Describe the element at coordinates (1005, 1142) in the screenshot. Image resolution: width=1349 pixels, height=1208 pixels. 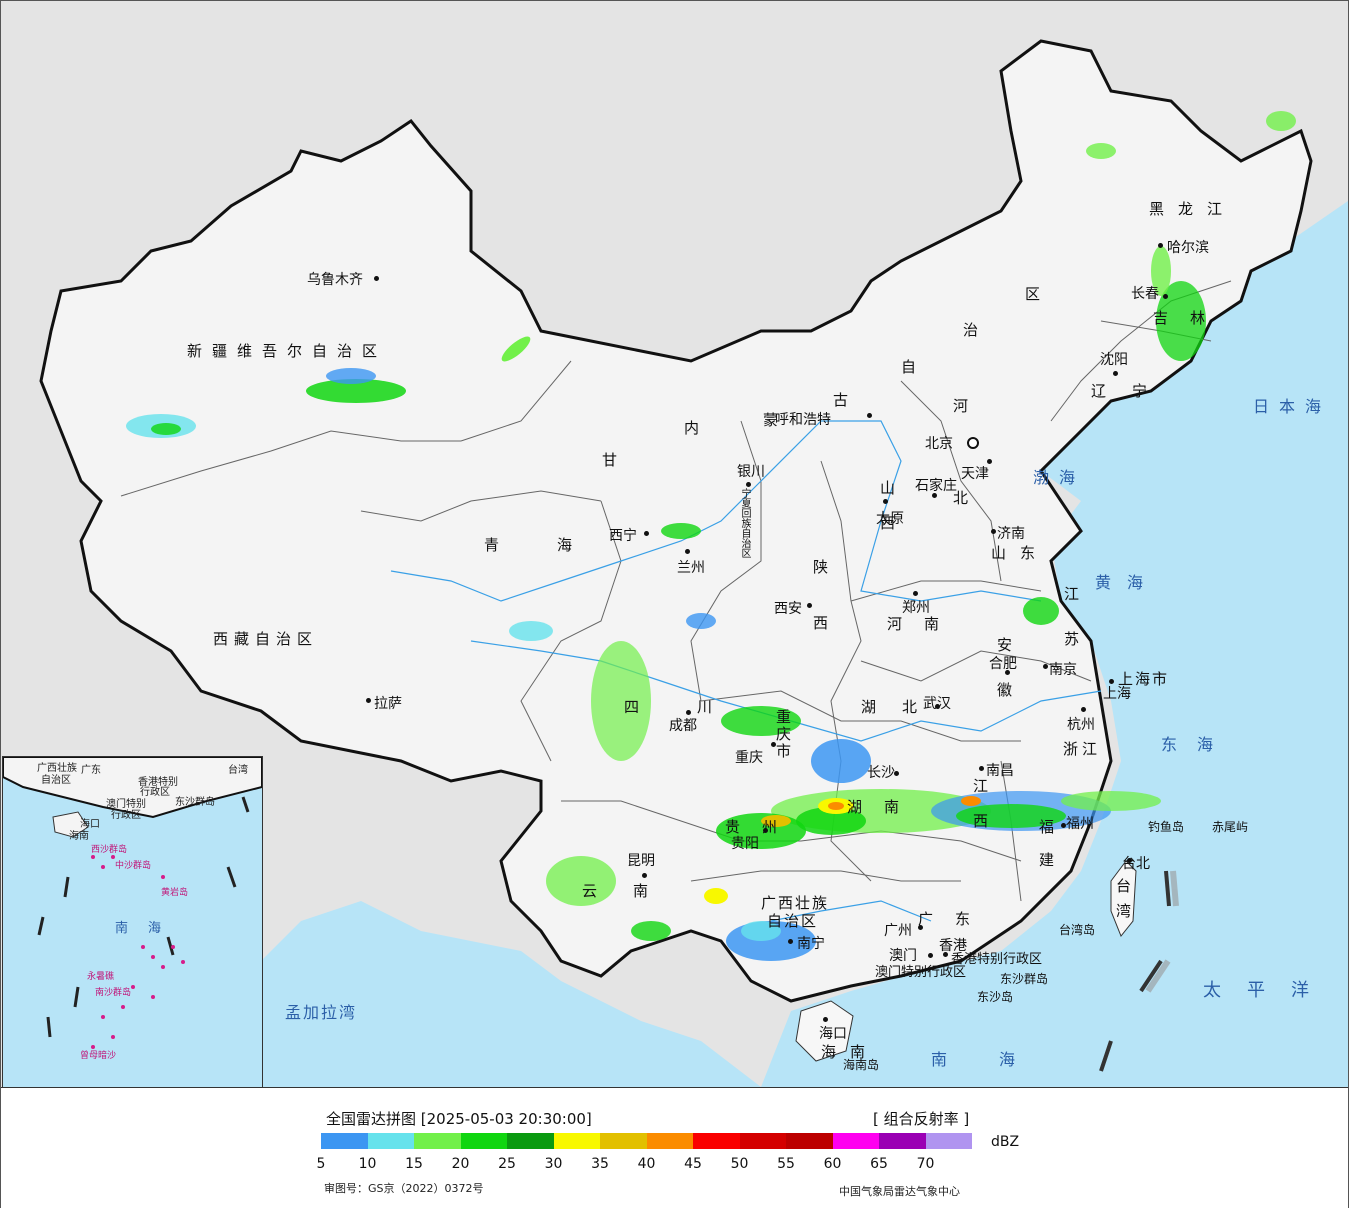
I see `unit-label: dBZ` at that location.